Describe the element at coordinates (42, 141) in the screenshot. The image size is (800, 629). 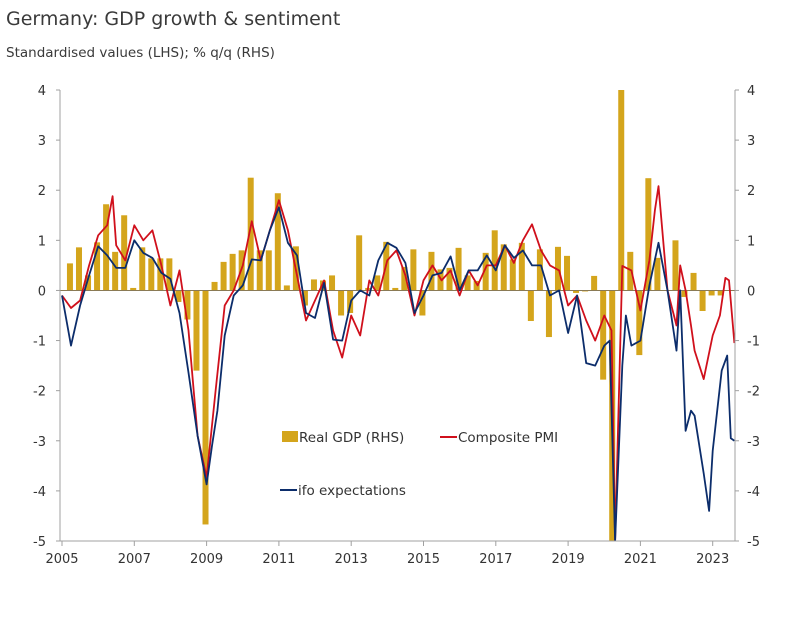
I see `y-tick-label-left: 3` at that location.